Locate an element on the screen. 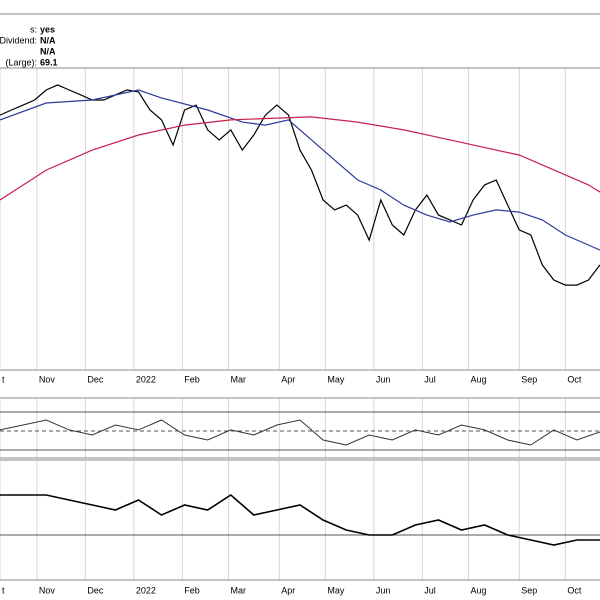 The image size is (600, 600). header-label: al Dividend: is located at coordinates (18, 40).